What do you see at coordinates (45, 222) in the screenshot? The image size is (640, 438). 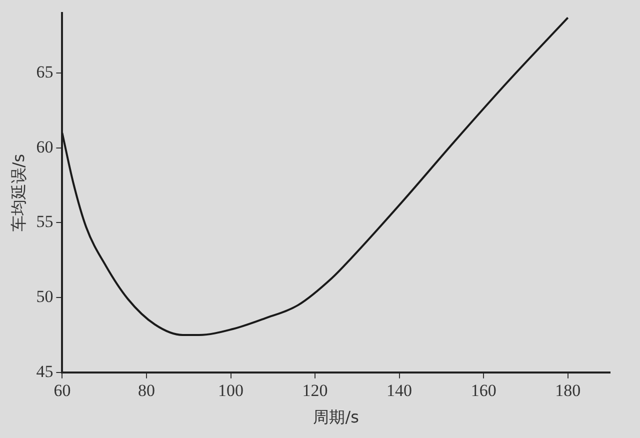 I see `y-tick-label: 55` at bounding box center [45, 222].